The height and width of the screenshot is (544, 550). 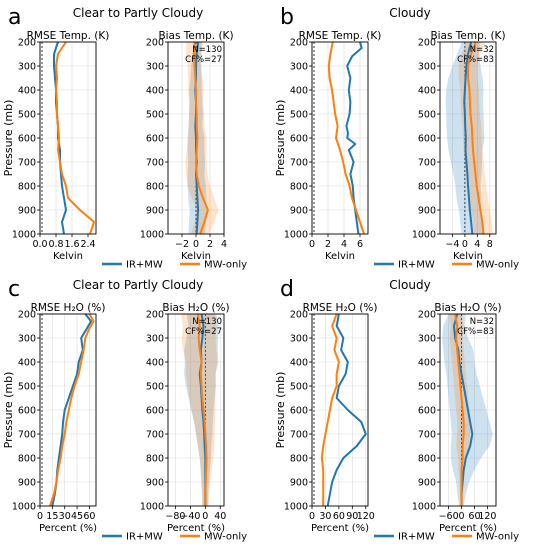 What do you see at coordinates (287, 17) in the screenshot?
I see `panel-label: b` at bounding box center [287, 17].